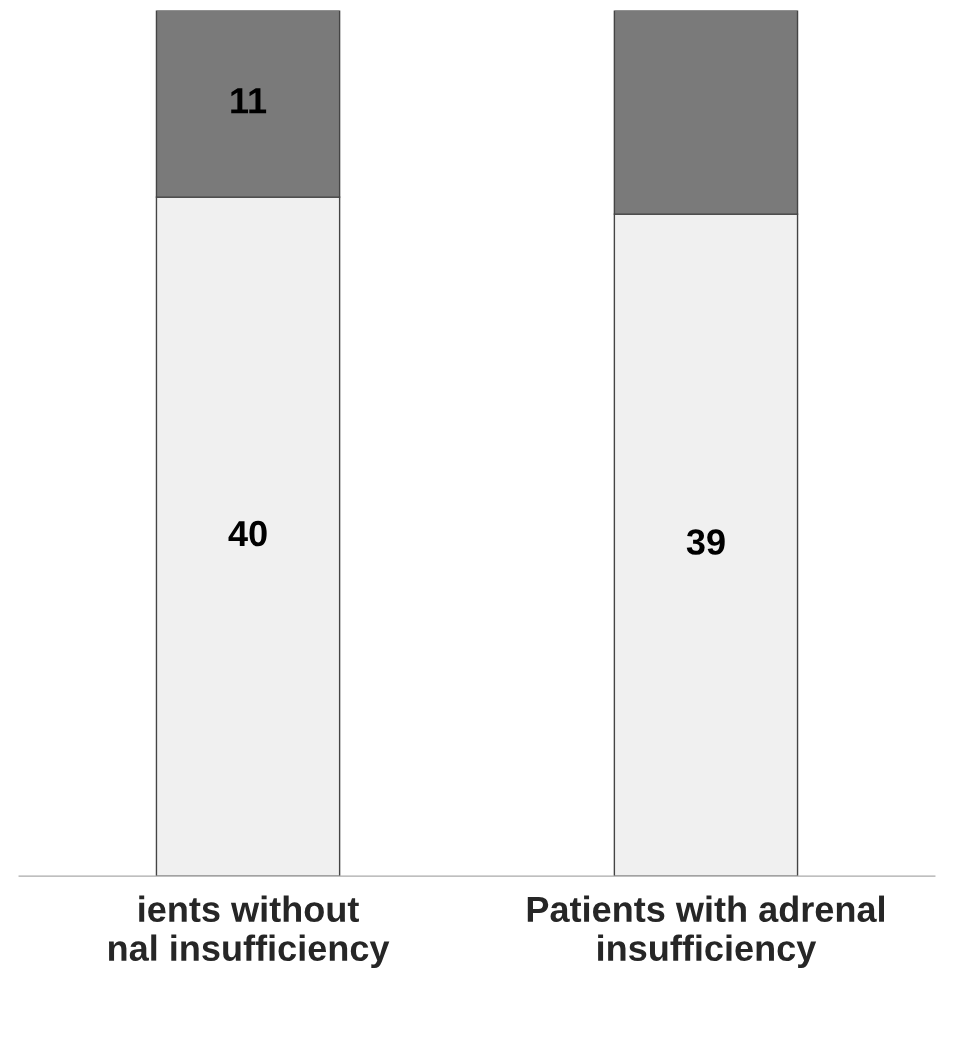 The width and height of the screenshot is (954, 1043). I want to click on data-label: 11, so click(249, 101).